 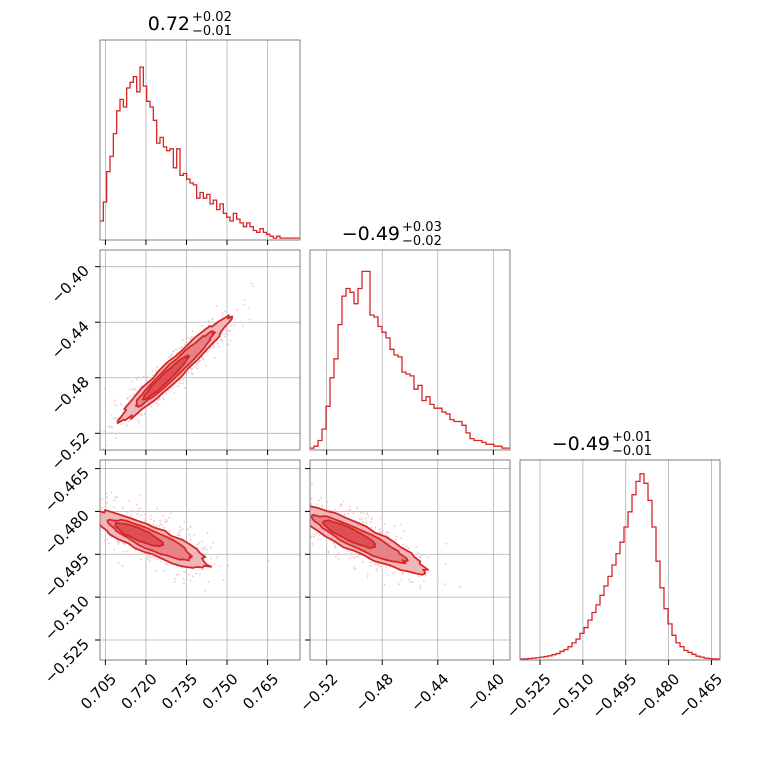 What do you see at coordinates (212, 31) in the screenshot?
I see `title-lower-error: −0.01` at bounding box center [212, 31].